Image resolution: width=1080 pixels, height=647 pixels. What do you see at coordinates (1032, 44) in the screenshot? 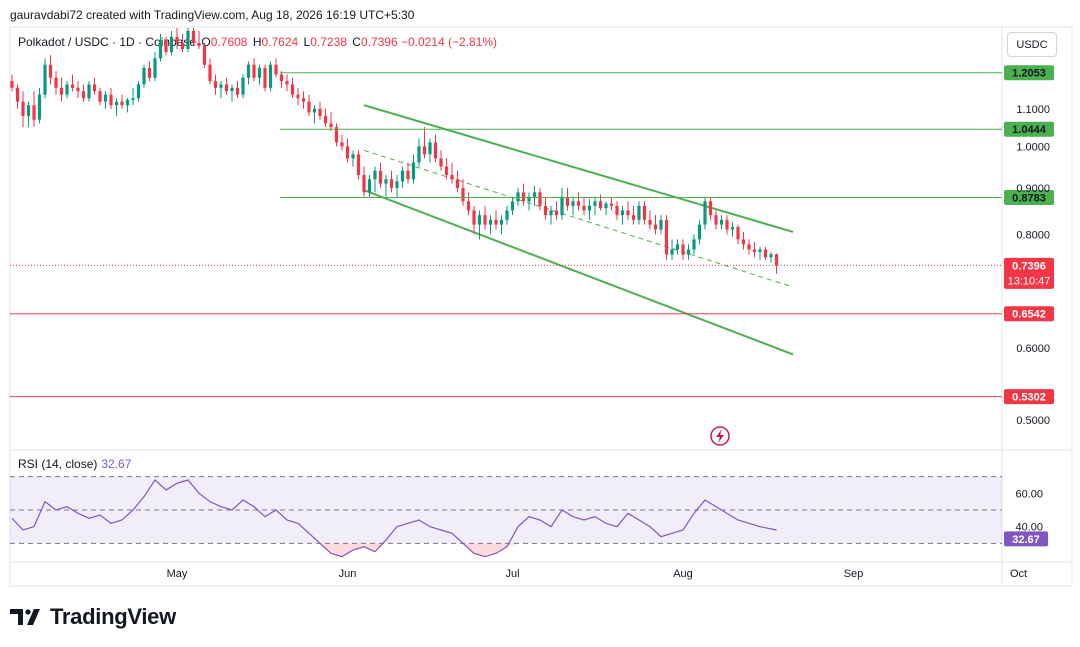
I see `currency-button: USDC` at bounding box center [1032, 44].